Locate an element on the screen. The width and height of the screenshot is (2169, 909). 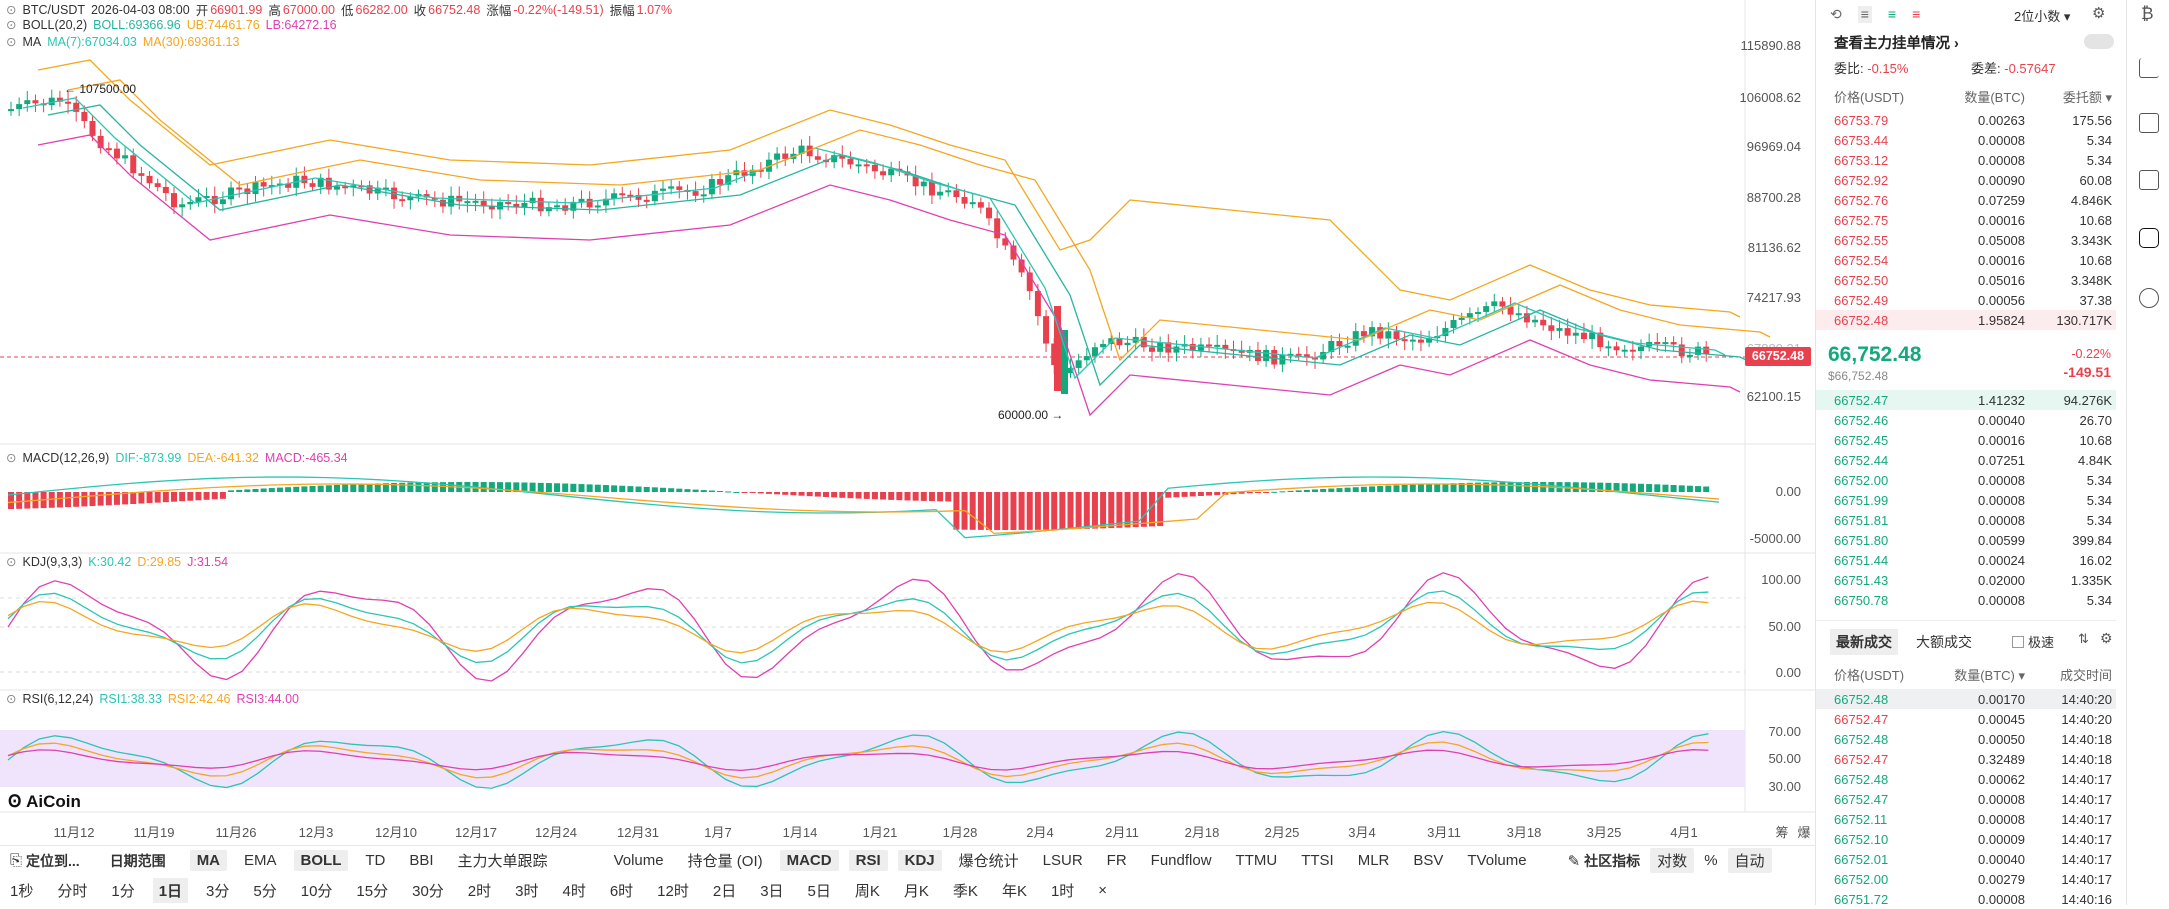
liquidation-icon: 爆 is located at coordinates (1804, 832).